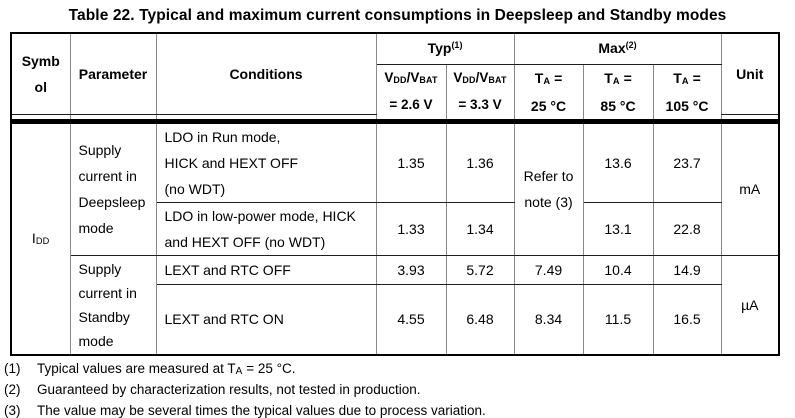 Image resolution: width=795 pixels, height=418 pixels. What do you see at coordinates (12, 410) in the screenshot?
I see `footnote-number: (3)` at bounding box center [12, 410].